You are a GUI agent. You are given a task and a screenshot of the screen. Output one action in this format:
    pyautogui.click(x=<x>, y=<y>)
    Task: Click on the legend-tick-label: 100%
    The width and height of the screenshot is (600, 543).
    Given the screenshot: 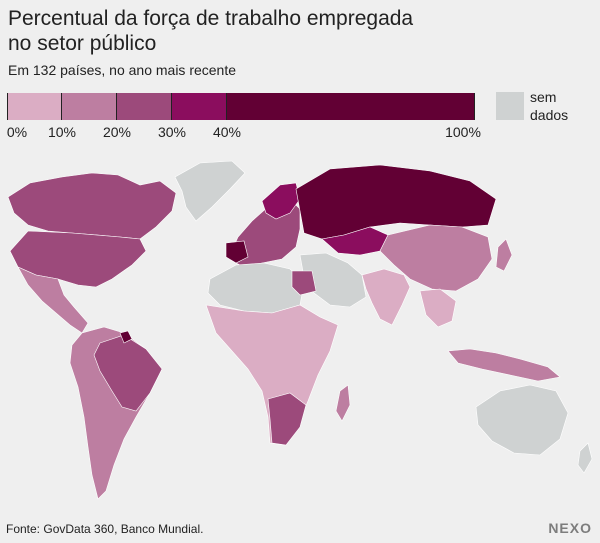 What is the action you would take?
    pyautogui.click(x=463, y=132)
    